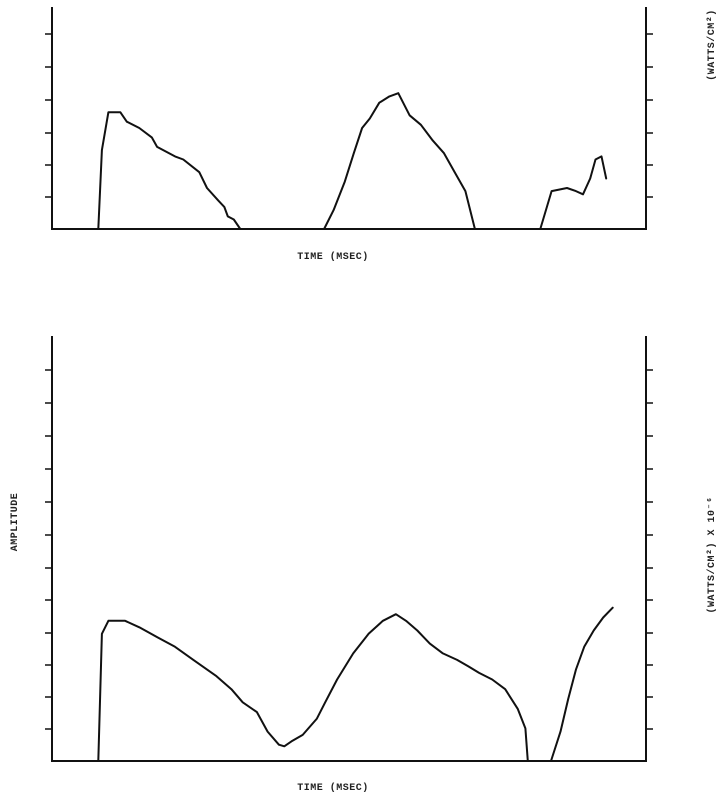  I want to click on chart-top-plot-area, so click(352, 161).